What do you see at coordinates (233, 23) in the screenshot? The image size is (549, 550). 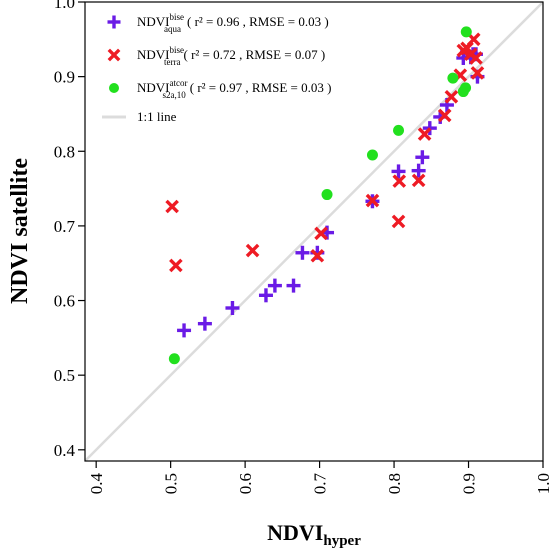 I see `legend-label-aqua: NDVIbise aqua( r² = 0.96 , RMSE = 0.03 )` at bounding box center [233, 23].